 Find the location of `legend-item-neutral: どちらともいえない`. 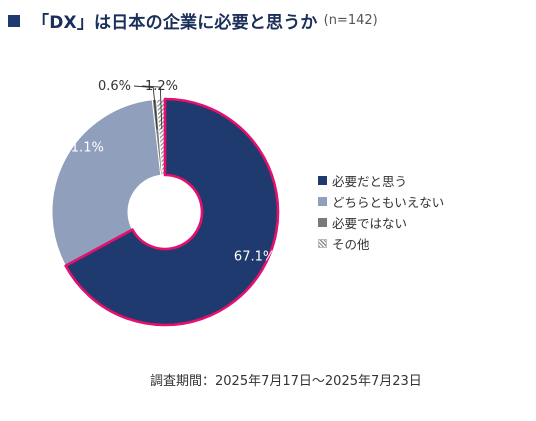

legend-item-neutral: どちらともいえない is located at coordinates (381, 201).